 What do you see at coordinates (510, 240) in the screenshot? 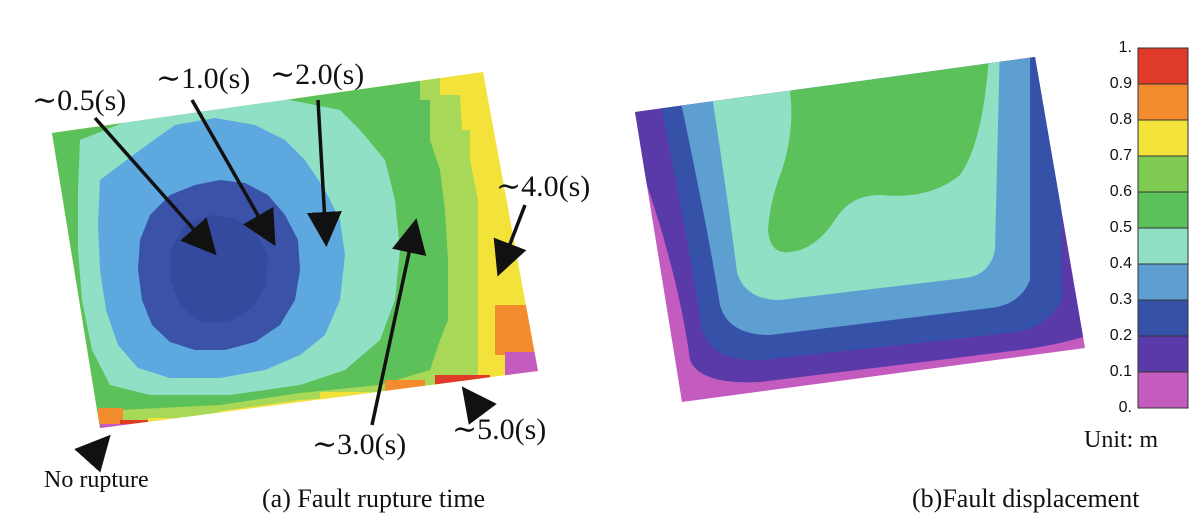
I see `arrow-4-0s` at bounding box center [510, 240].